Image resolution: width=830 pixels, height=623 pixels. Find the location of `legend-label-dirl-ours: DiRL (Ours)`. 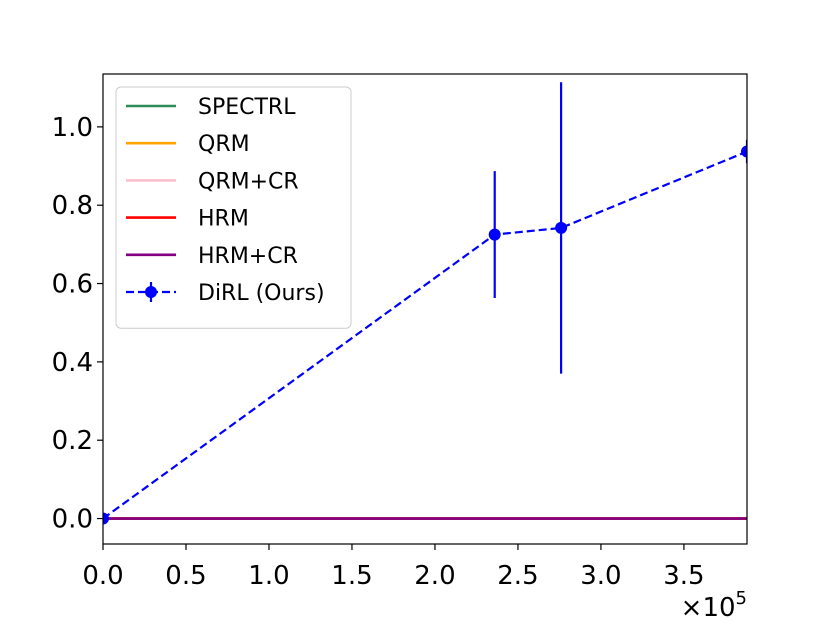

legend-label-dirl-ours: DiRL (Ours) is located at coordinates (261, 293).